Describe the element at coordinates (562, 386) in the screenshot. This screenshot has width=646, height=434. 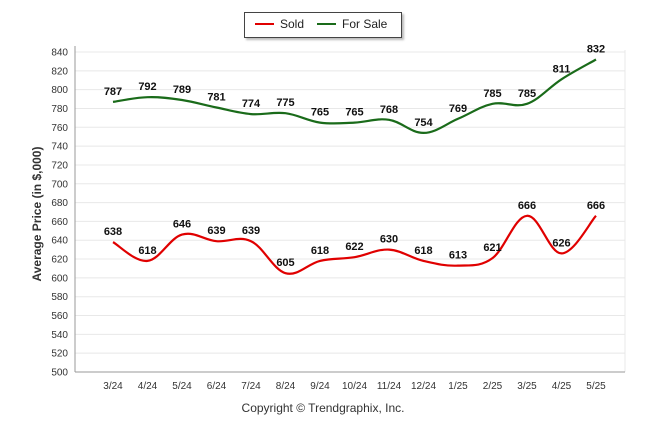
I see `x-tick-label: 4/25` at that location.